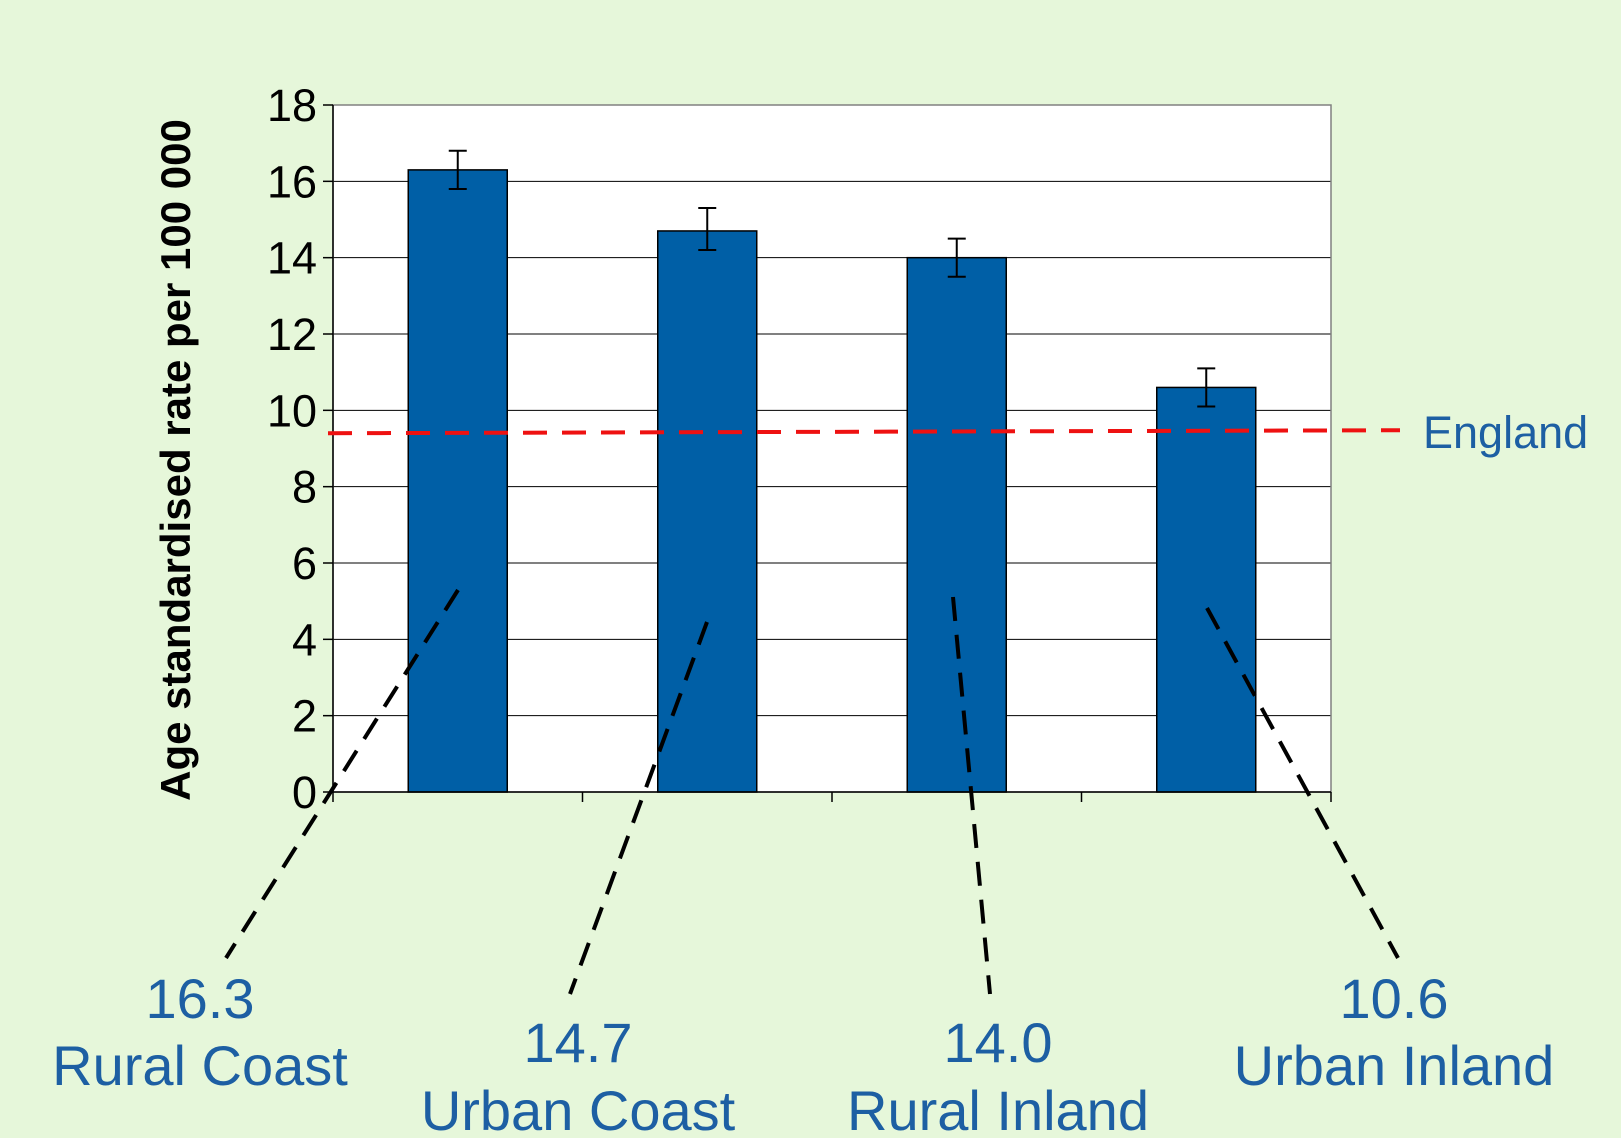 The height and width of the screenshot is (1138, 1621). Describe the element at coordinates (832, 278) in the screenshot. I see `error-bars` at that location.